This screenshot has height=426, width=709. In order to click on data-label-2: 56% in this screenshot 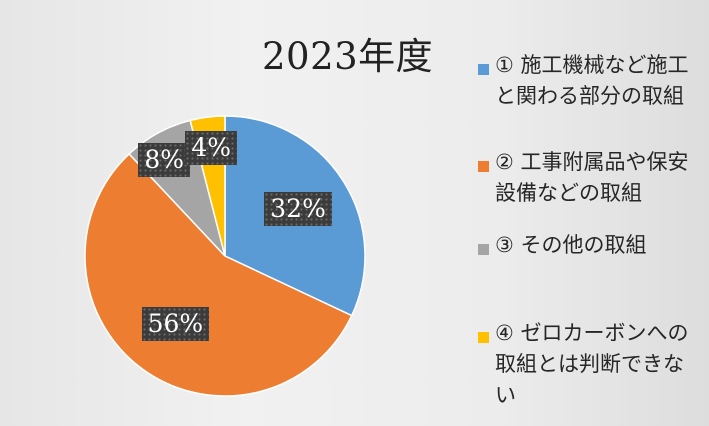, I will do `click(175, 323)`.